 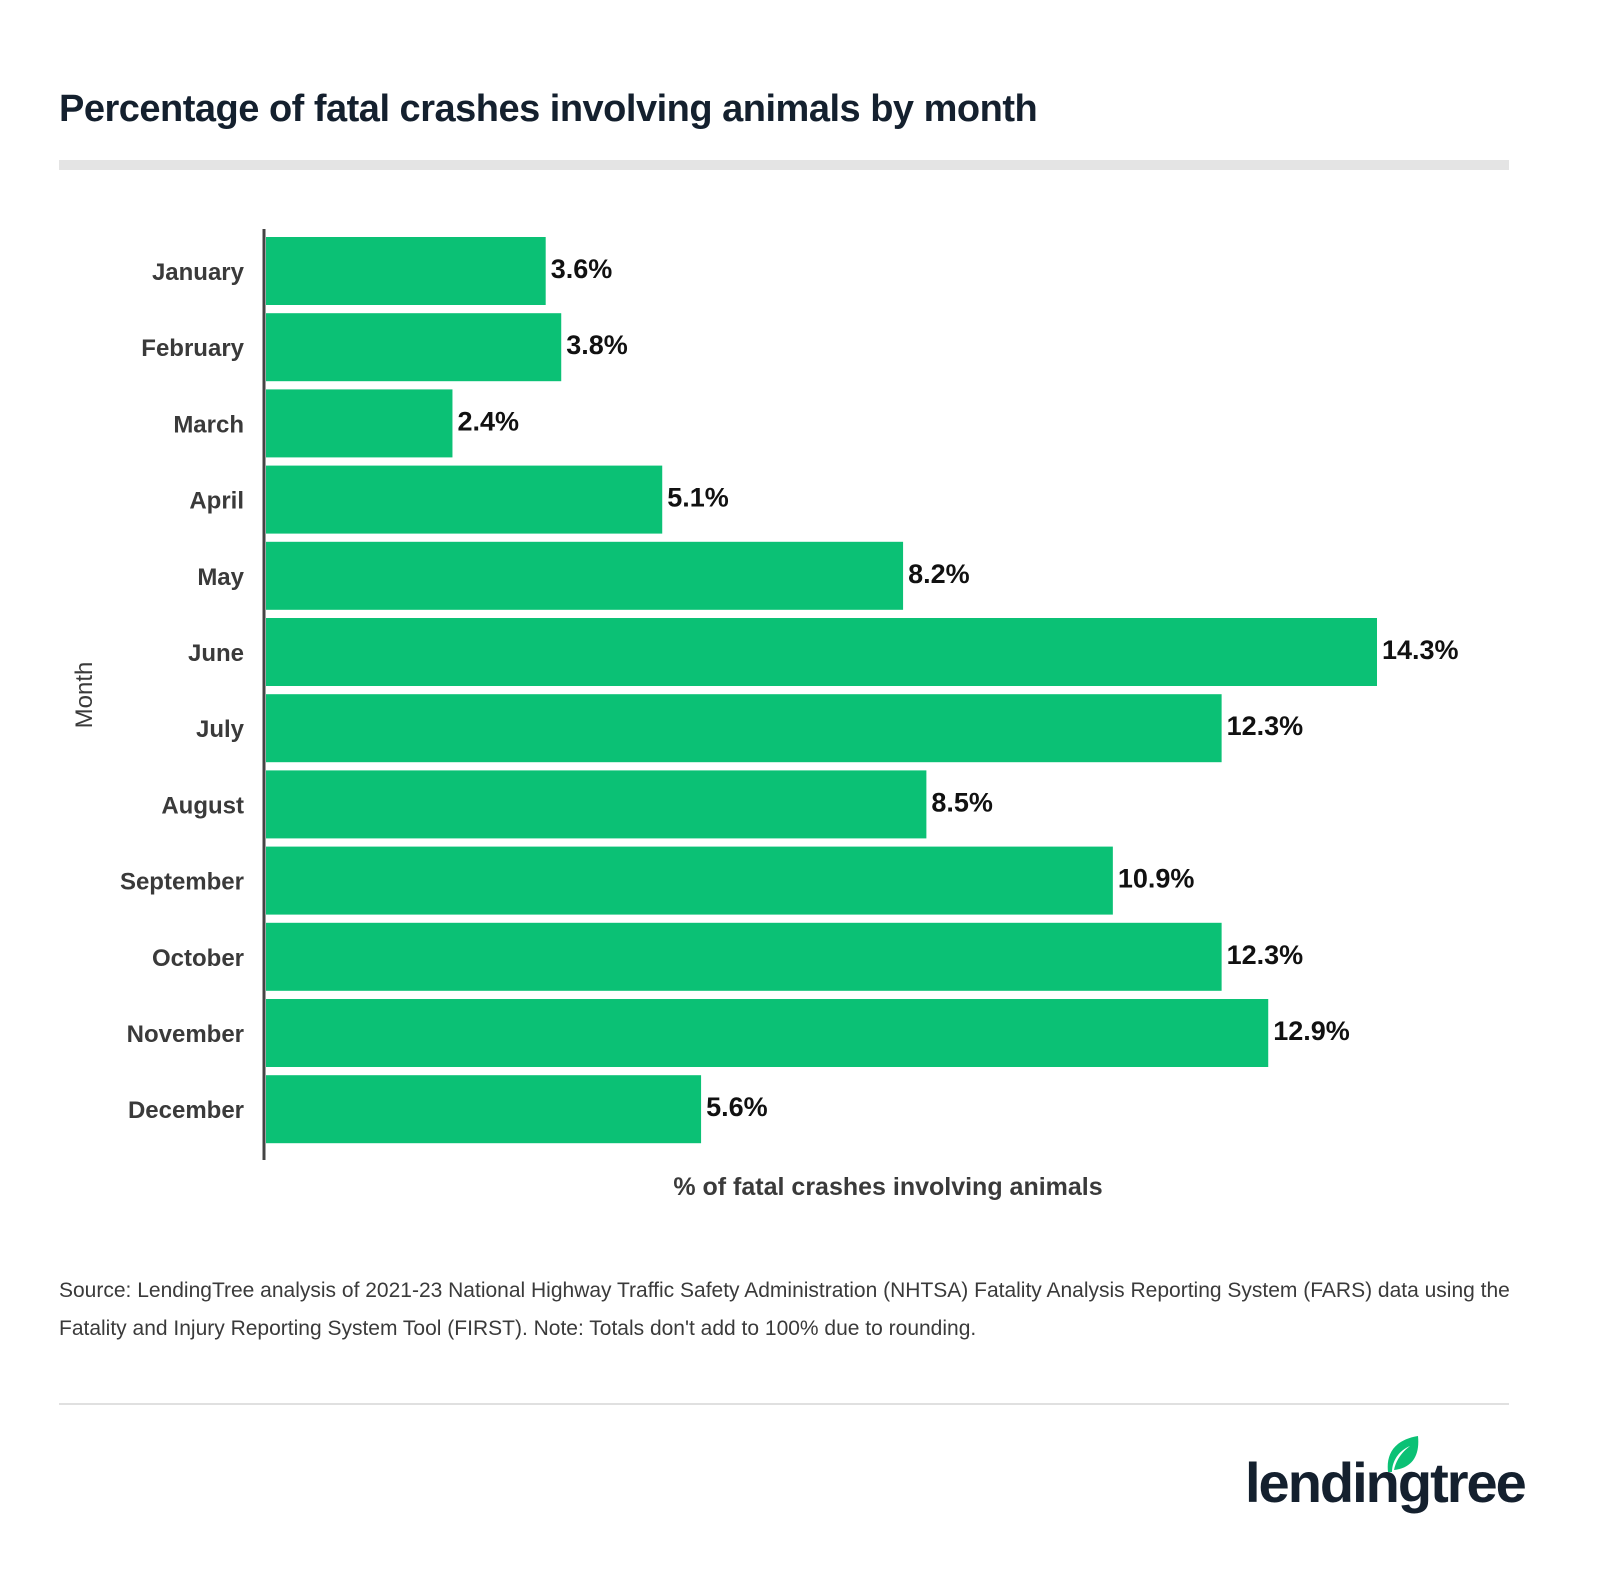 What do you see at coordinates (488, 421) in the screenshot?
I see `data-label: 2.4%` at bounding box center [488, 421].